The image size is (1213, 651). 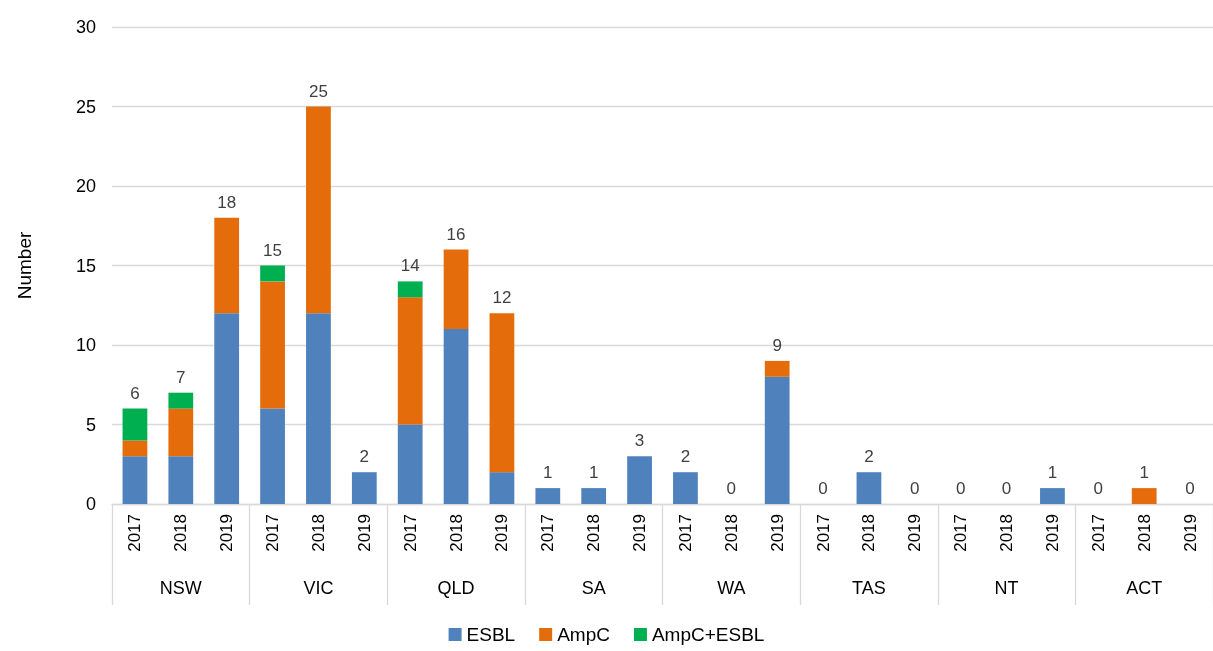 What do you see at coordinates (410, 266) in the screenshot?
I see `total-label: 14` at bounding box center [410, 266].